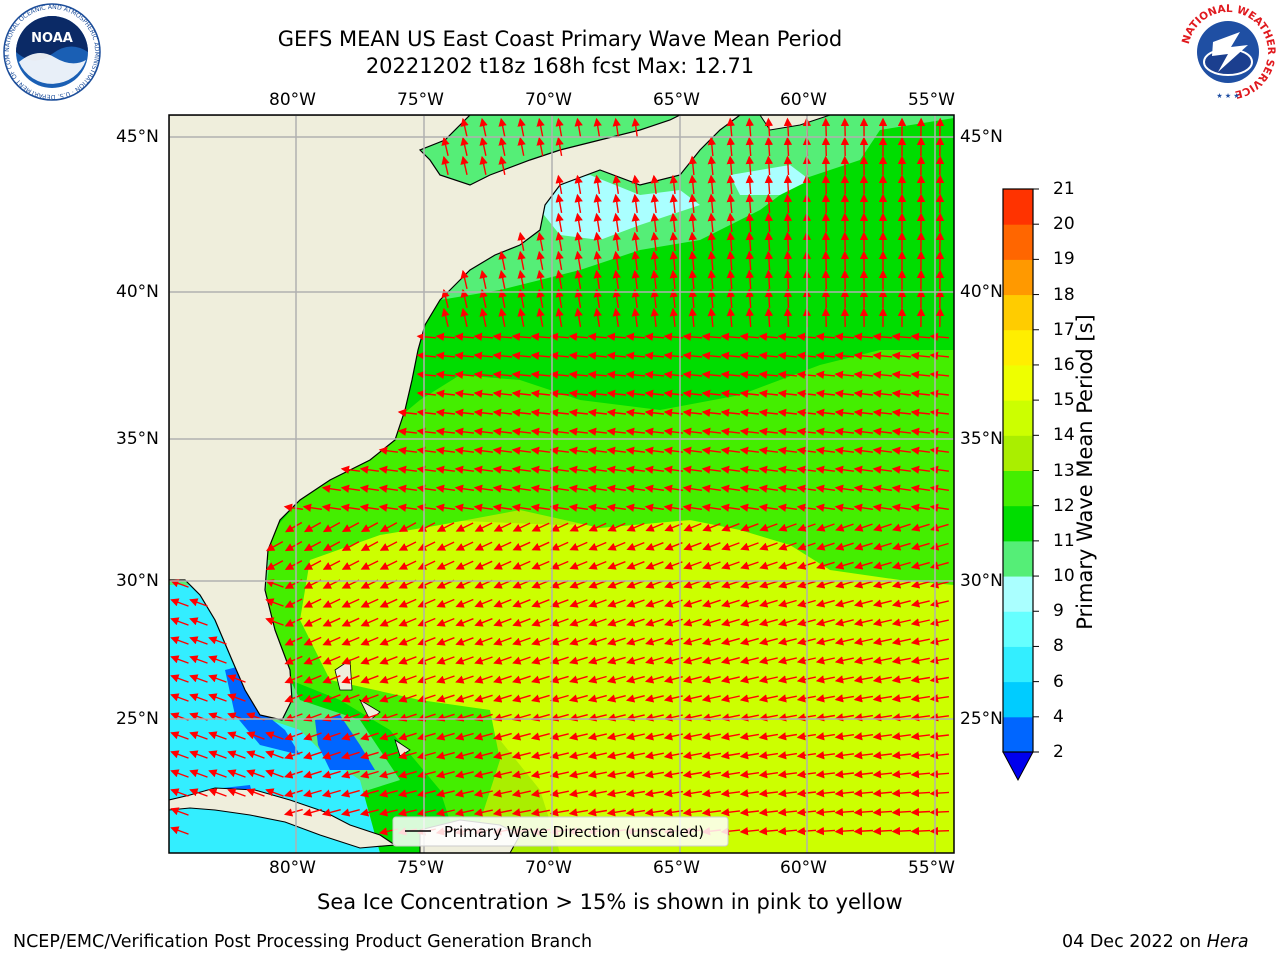 Image resolution: width=1280 pixels, height=960 pixels. Describe the element at coordinates (1018, 382) in the screenshot. I see `colorbar-segment` at that location.